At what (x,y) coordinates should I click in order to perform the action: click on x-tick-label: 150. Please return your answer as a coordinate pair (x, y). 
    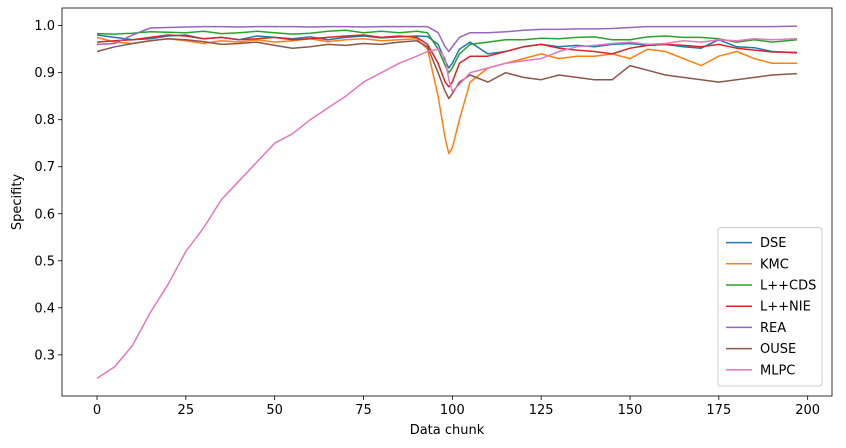
    Looking at the image, I should click on (630, 410).